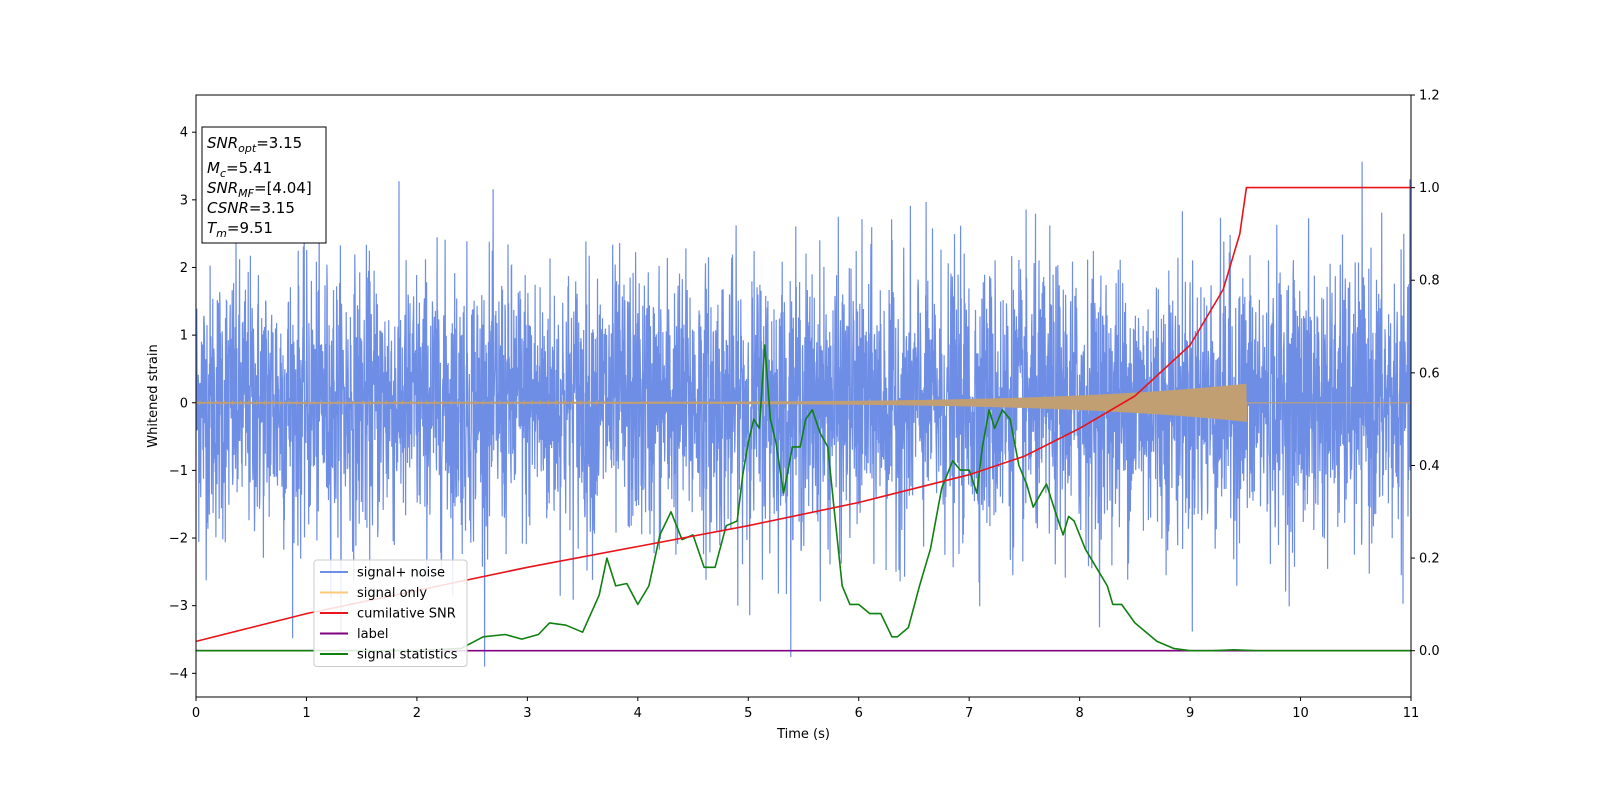  I want to click on info-value: =[4.04], so click(283, 188).